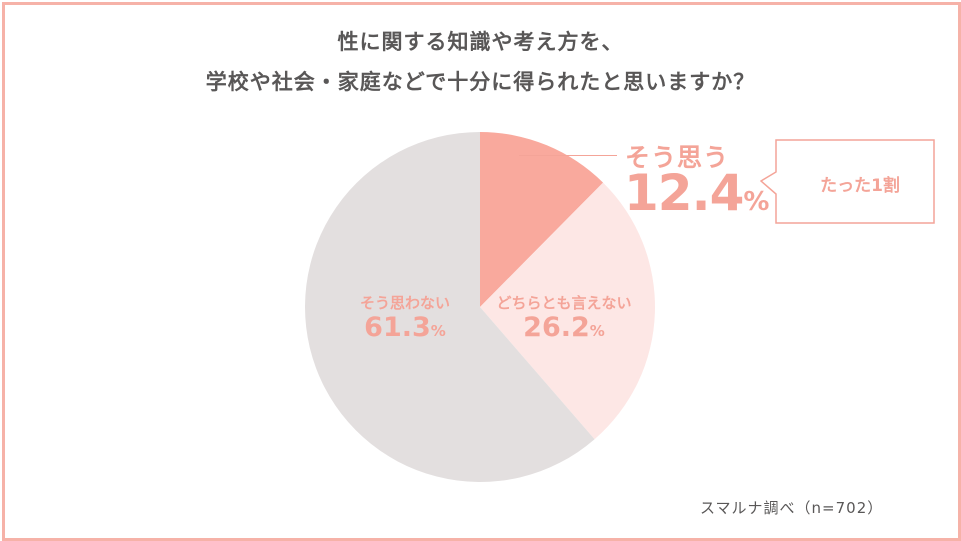 This screenshot has height=541, width=961. I want to click on pie-slice-neutral, so click(567, 311).